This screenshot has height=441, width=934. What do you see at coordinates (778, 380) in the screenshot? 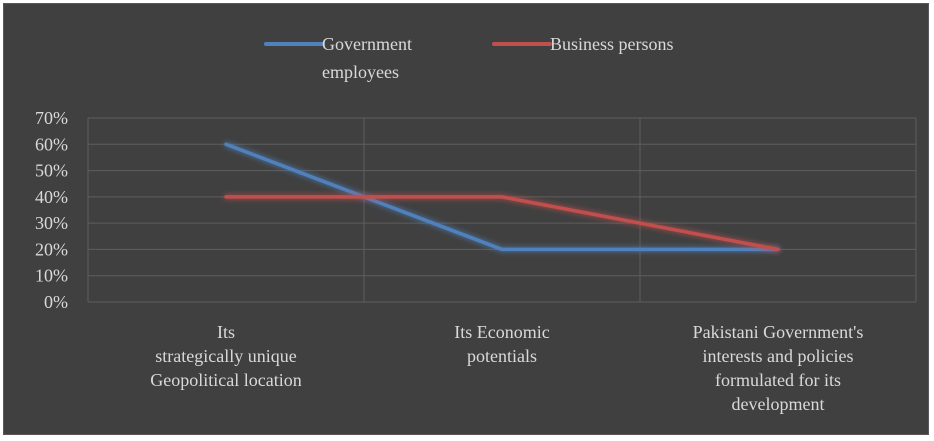
I see `x-category-label: formulated for its` at bounding box center [778, 380].